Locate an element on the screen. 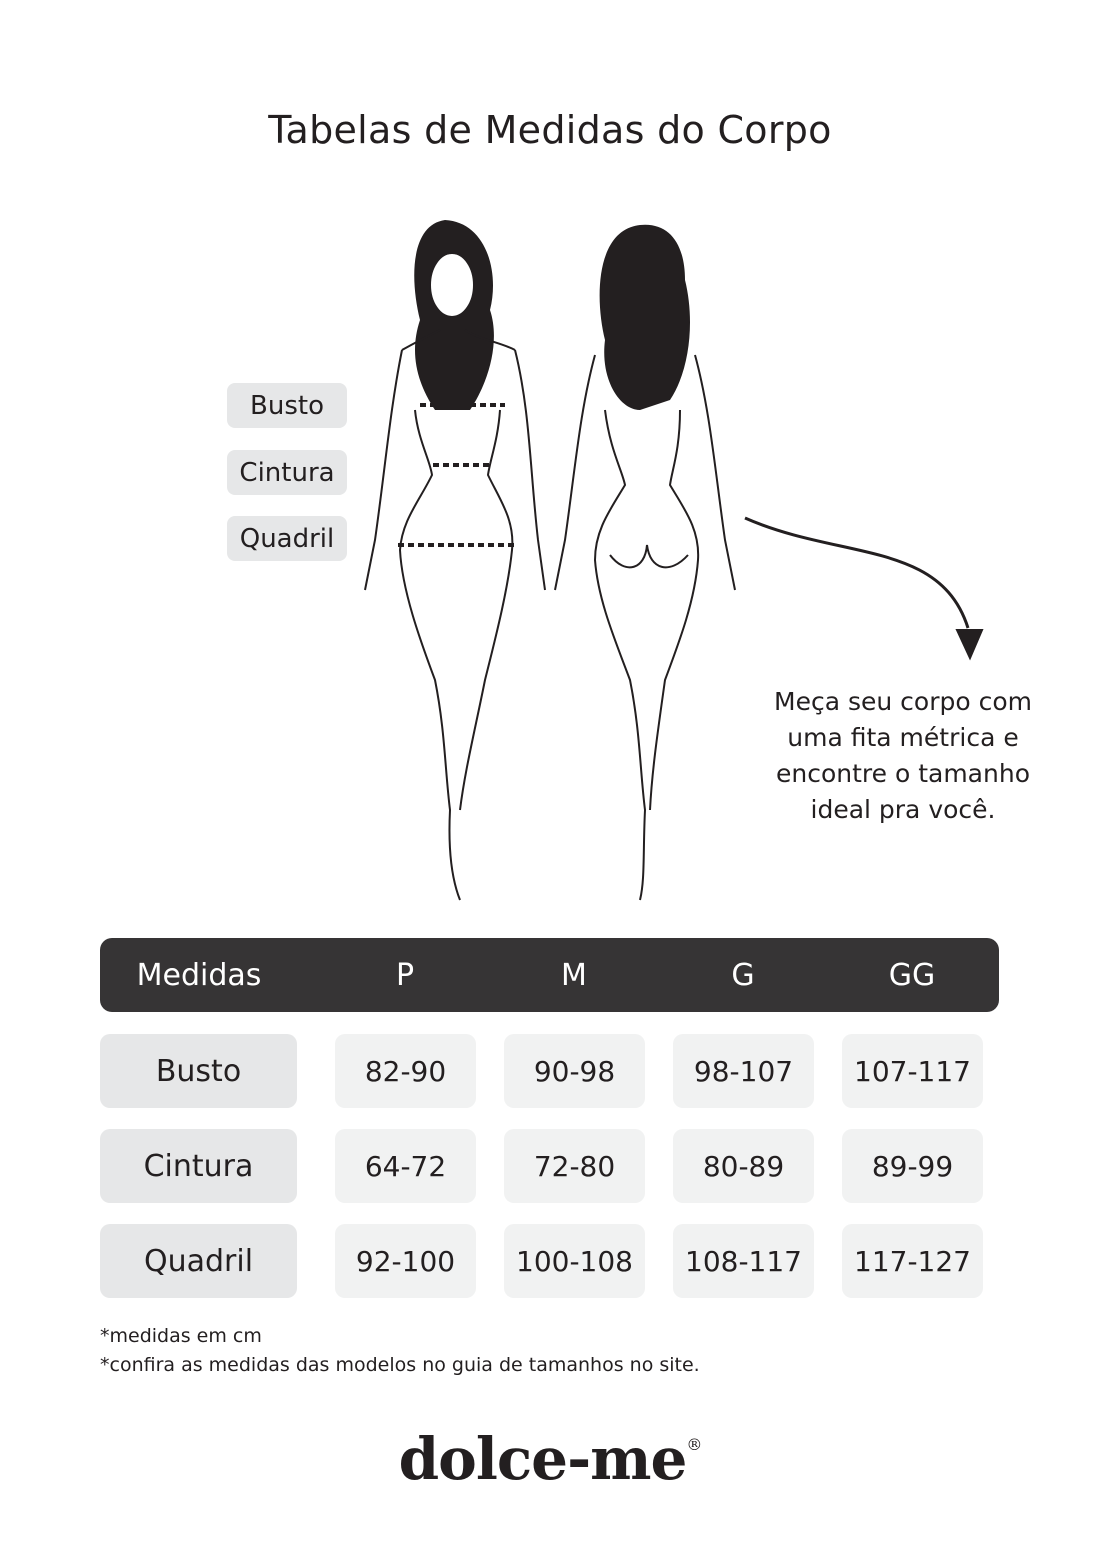  value-cell: 90-98 is located at coordinates (574, 1071).